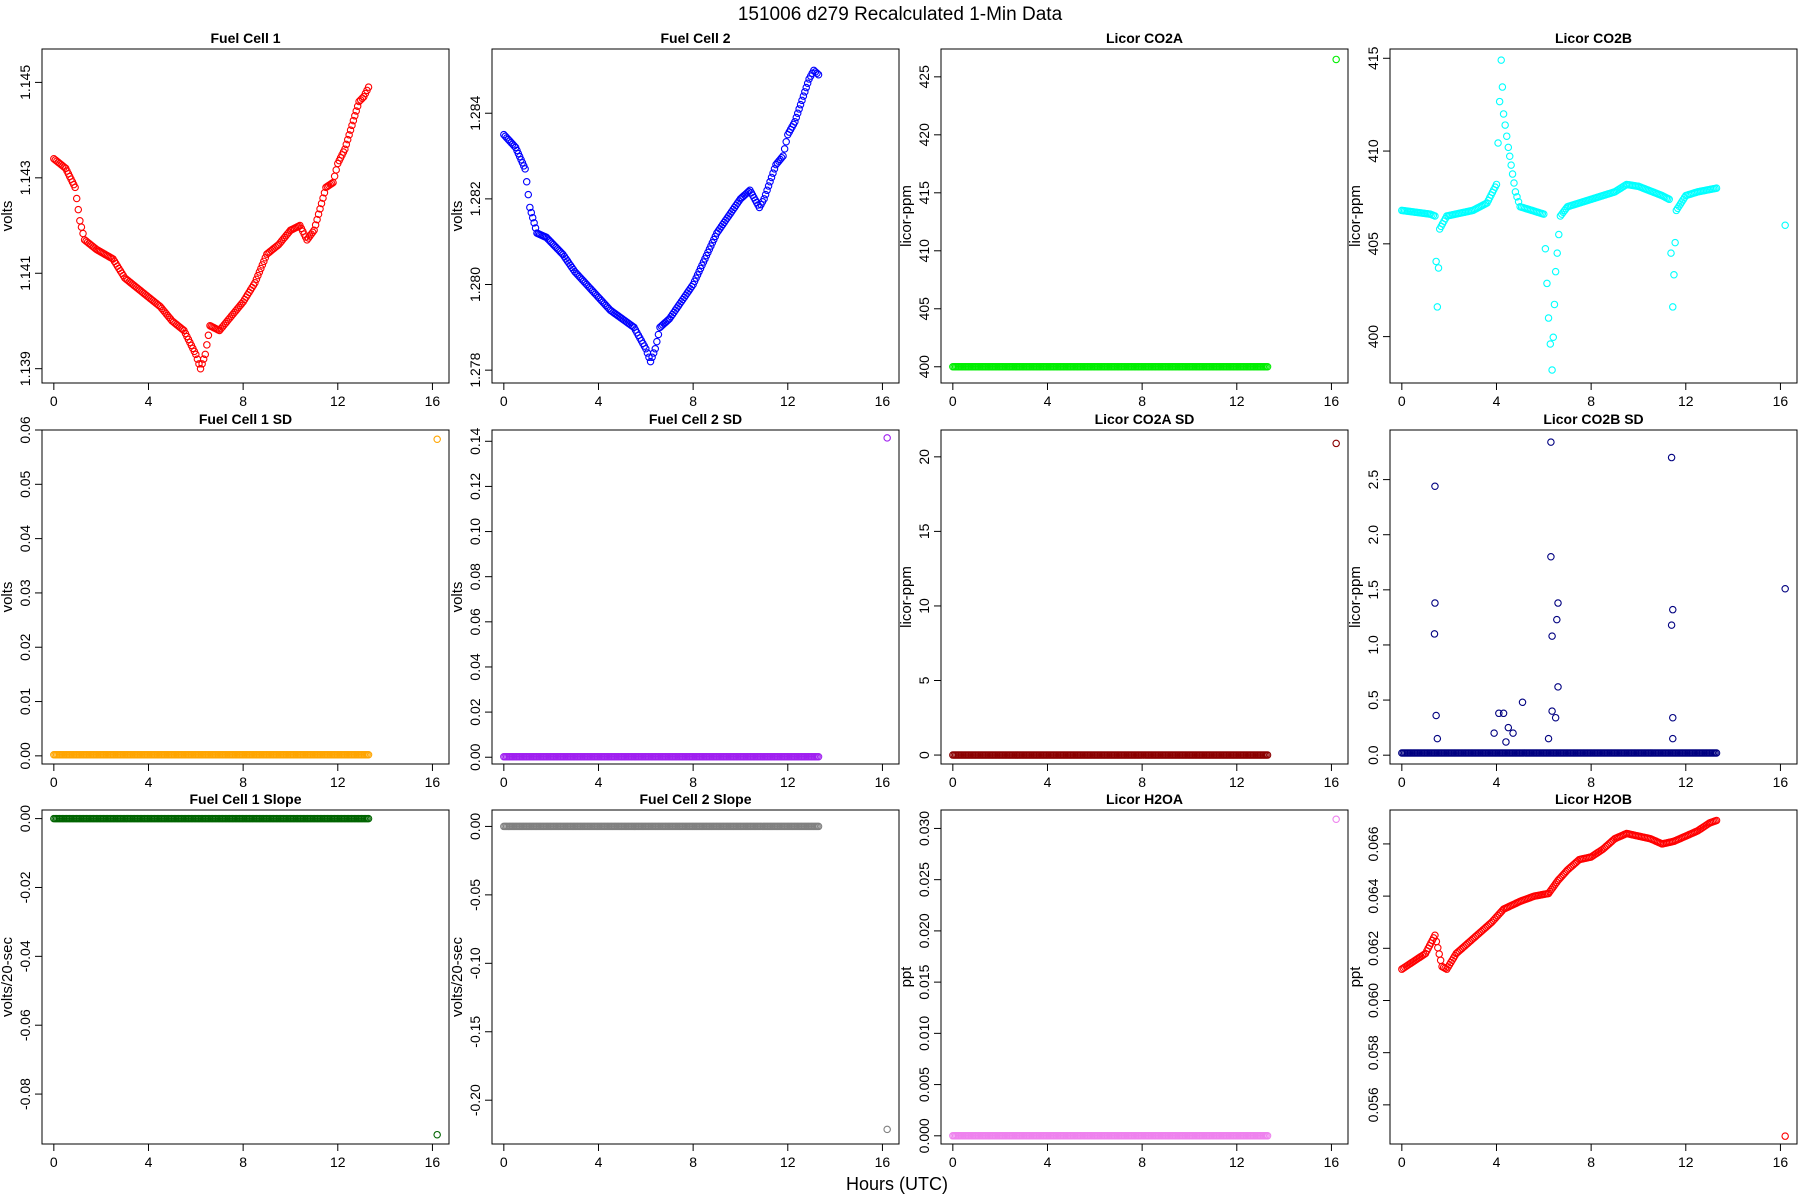 The width and height of the screenshot is (1800, 1200). I want to click on y-axis-label-4: volts, so click(8, 597).